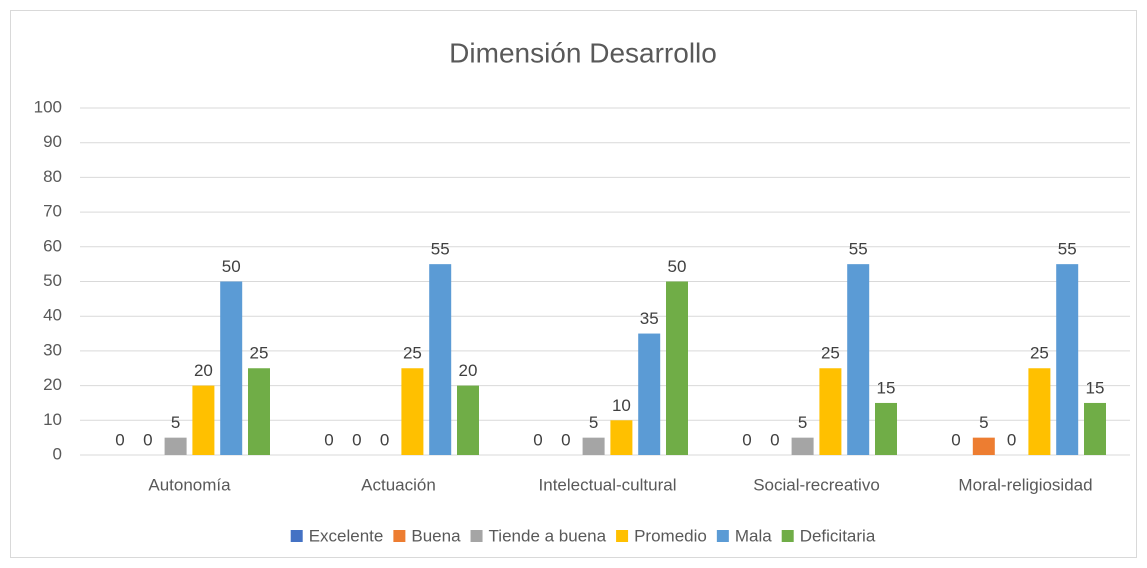 The image size is (1147, 568). Describe the element at coordinates (608, 484) in the screenshot. I see `x-tick-label: Intelectual-cultural` at that location.